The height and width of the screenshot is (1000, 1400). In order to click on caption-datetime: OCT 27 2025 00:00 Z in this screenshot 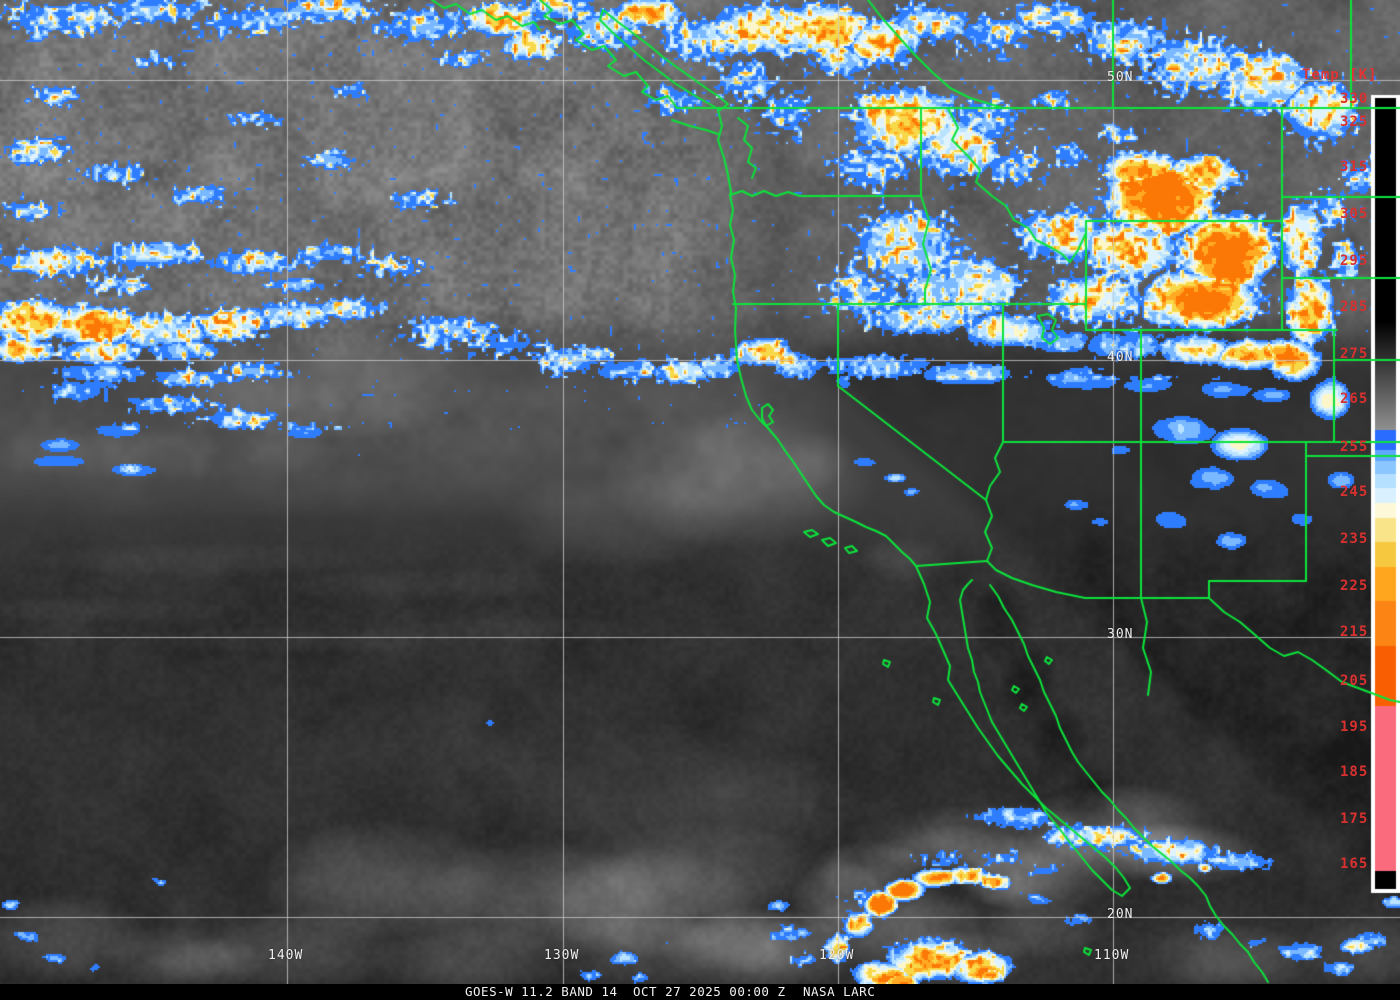, I will do `click(709, 991)`.